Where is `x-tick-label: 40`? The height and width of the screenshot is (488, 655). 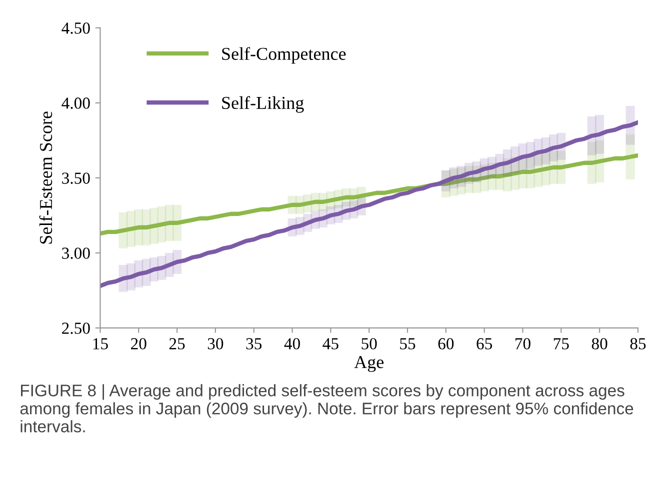
x-tick-label: 40 is located at coordinates (292, 344).